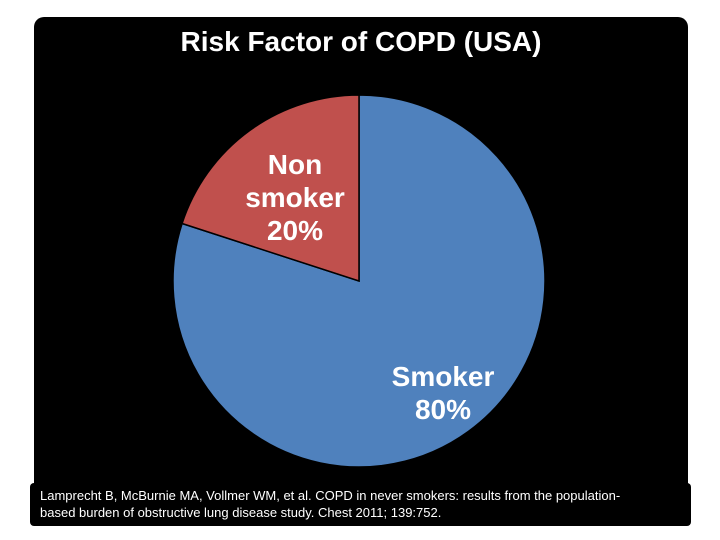  Describe the element at coordinates (443, 376) in the screenshot. I see `pie-label-smoker-line1: Smoker` at that location.